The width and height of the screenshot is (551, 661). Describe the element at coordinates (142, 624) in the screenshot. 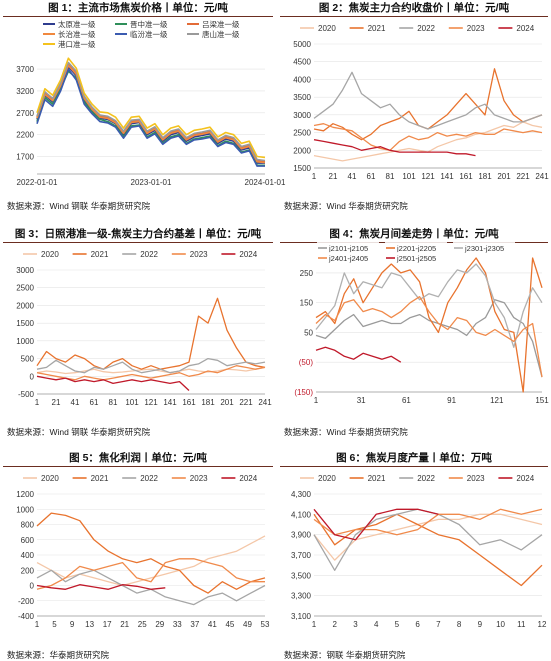

I see `x-tick-label: 25` at that location.